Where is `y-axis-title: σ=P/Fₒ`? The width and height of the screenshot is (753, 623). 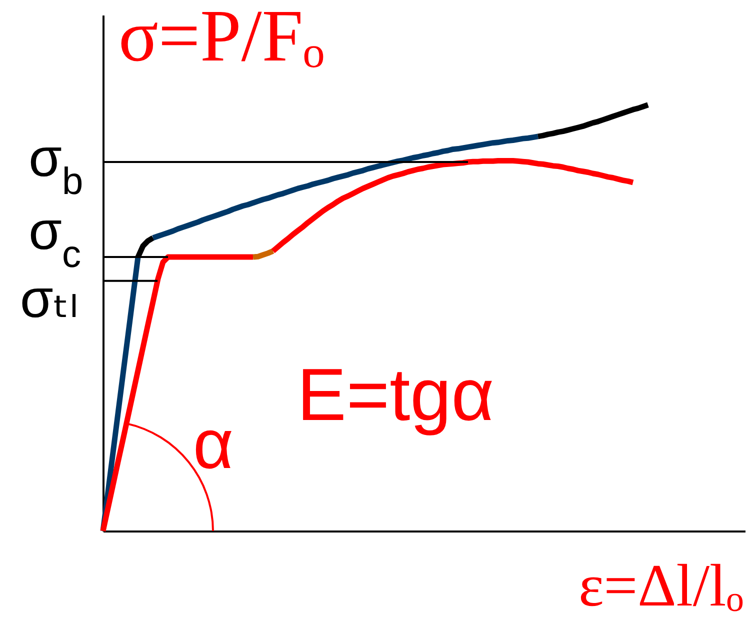
y-axis-title: σ=P/Fₒ is located at coordinates (221, 39).